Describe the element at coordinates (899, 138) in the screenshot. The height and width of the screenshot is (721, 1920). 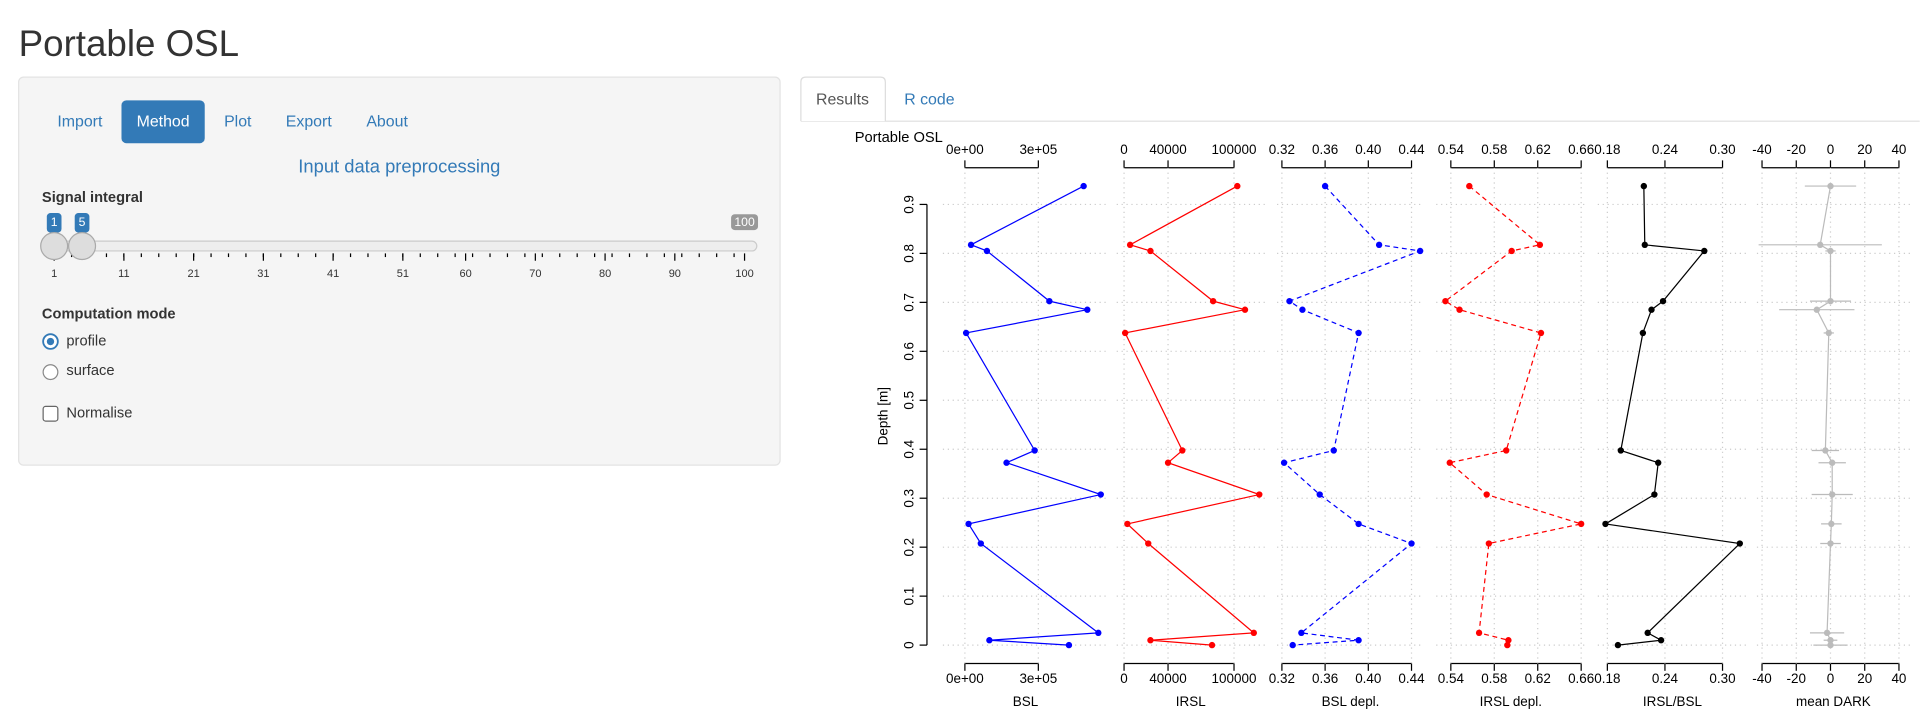
I see `chart-title: Portable OSL` at that location.